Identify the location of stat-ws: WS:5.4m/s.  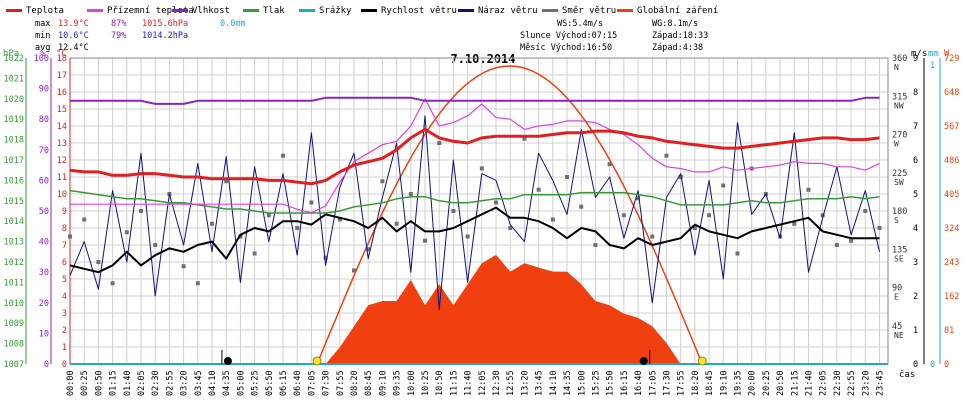
(580, 24).